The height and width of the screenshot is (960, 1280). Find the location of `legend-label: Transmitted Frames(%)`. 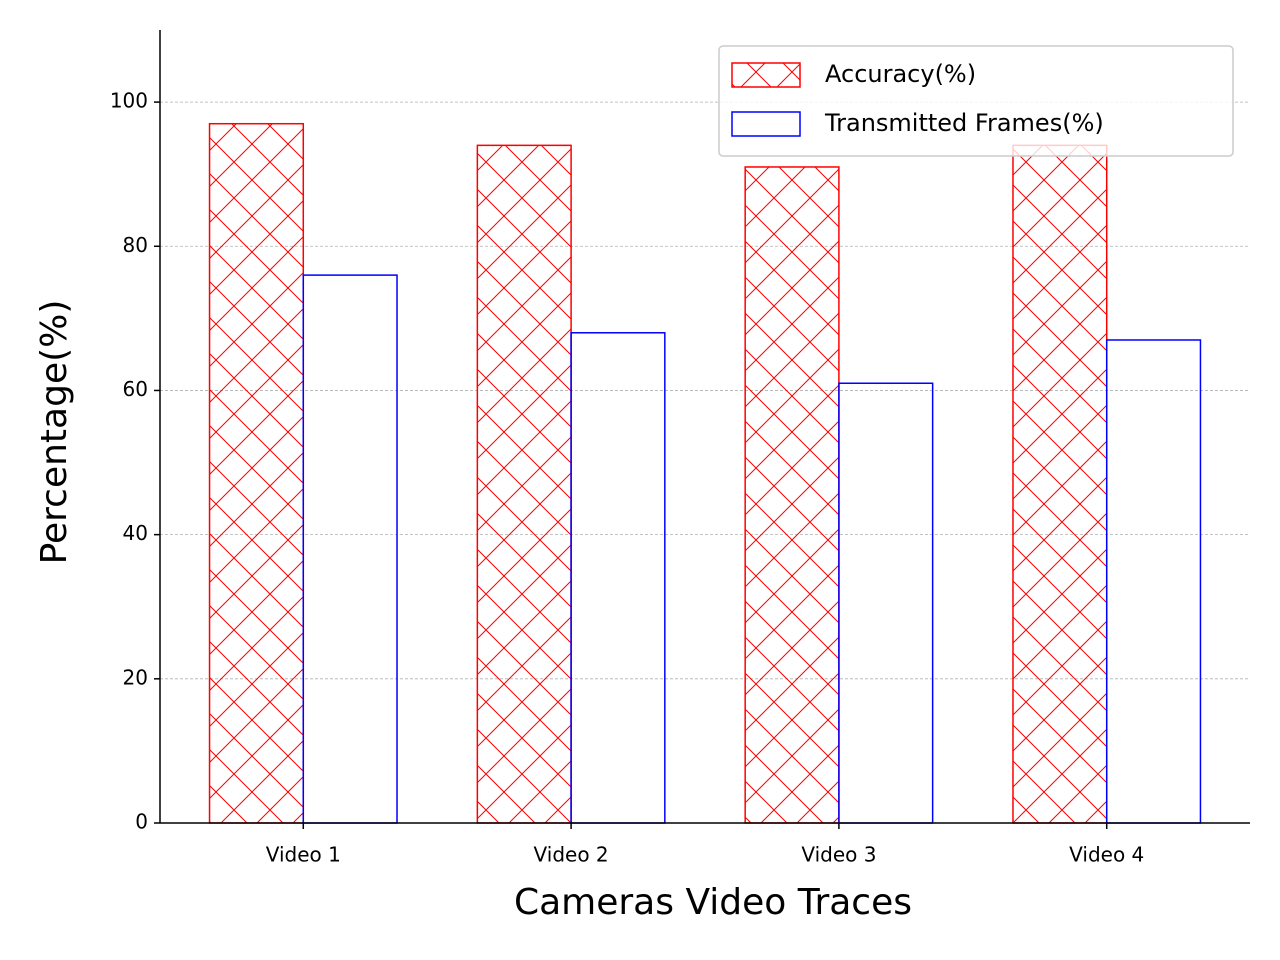

legend-label: Transmitted Frames(%) is located at coordinates (964, 123).